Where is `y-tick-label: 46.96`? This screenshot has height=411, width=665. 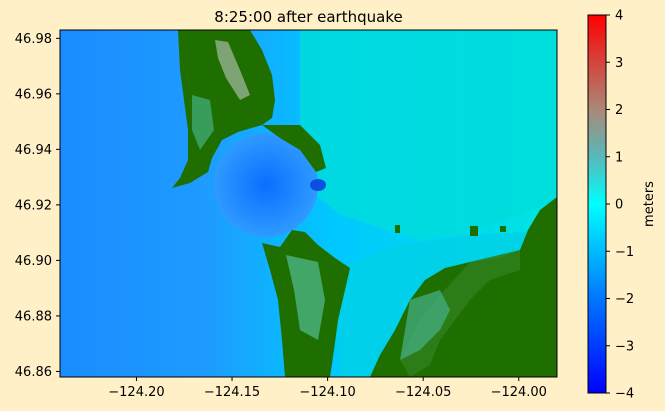
y-tick-label: 46.96 is located at coordinates (33, 94).